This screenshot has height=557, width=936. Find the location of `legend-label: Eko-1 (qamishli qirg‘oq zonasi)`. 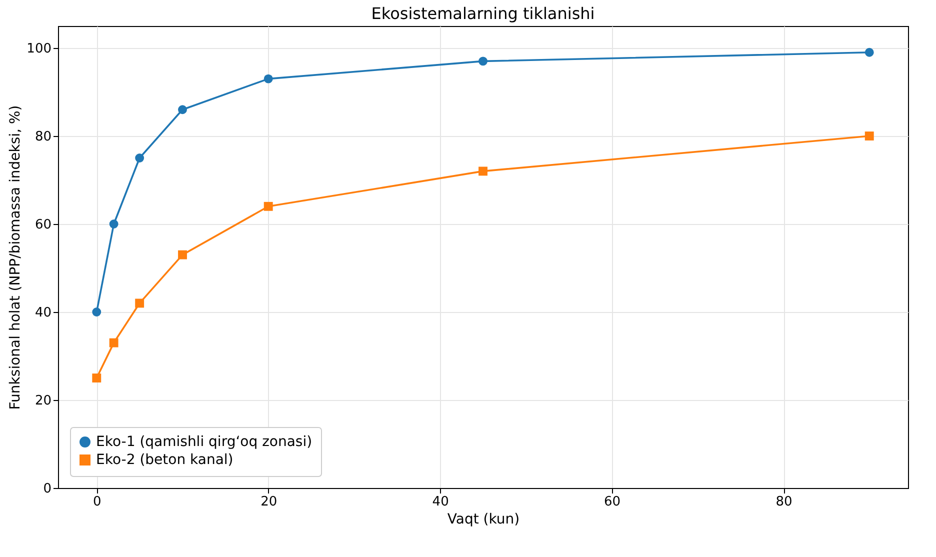

legend-label: Eko-1 (qamishli qirg‘oq zonasi) is located at coordinates (204, 442).